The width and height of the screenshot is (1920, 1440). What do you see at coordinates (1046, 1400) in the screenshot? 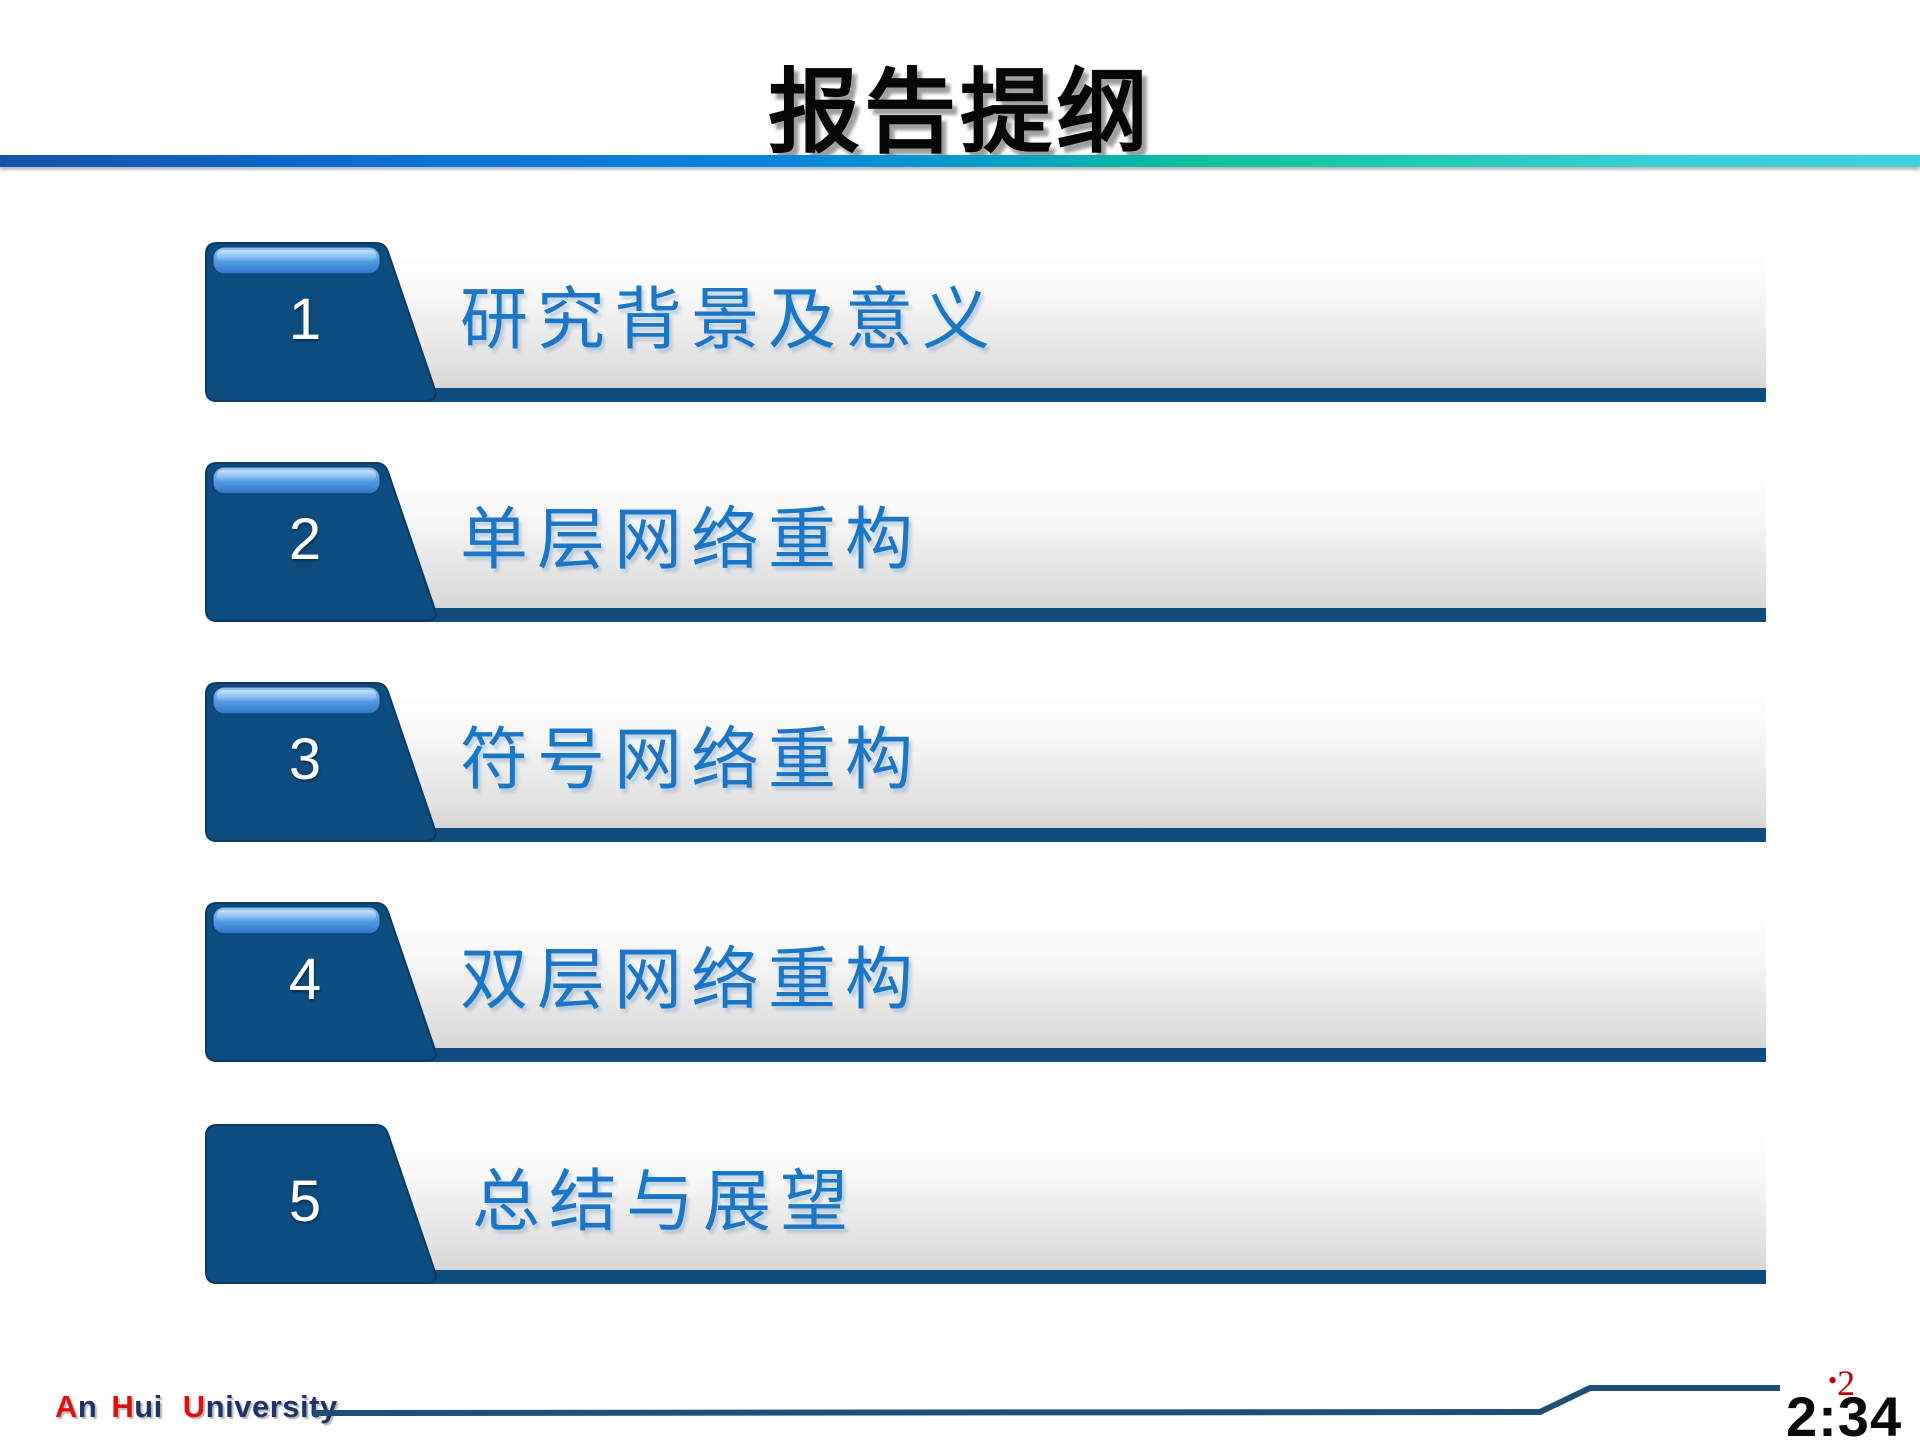
I see `footer-decorative-line` at bounding box center [1046, 1400].